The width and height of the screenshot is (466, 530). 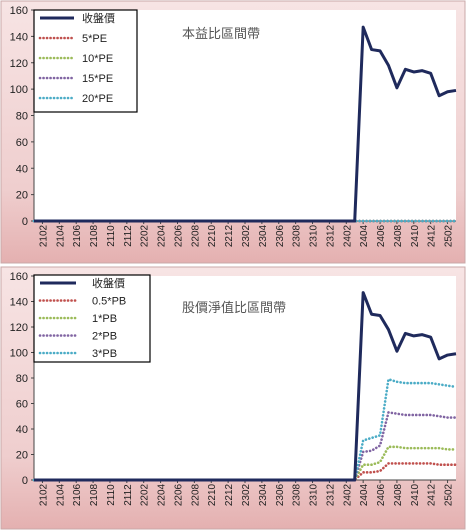 I want to click on legend: 收盤價 0.5*PB 1*PB 2*PB 3*PB, so click(x=92, y=318).